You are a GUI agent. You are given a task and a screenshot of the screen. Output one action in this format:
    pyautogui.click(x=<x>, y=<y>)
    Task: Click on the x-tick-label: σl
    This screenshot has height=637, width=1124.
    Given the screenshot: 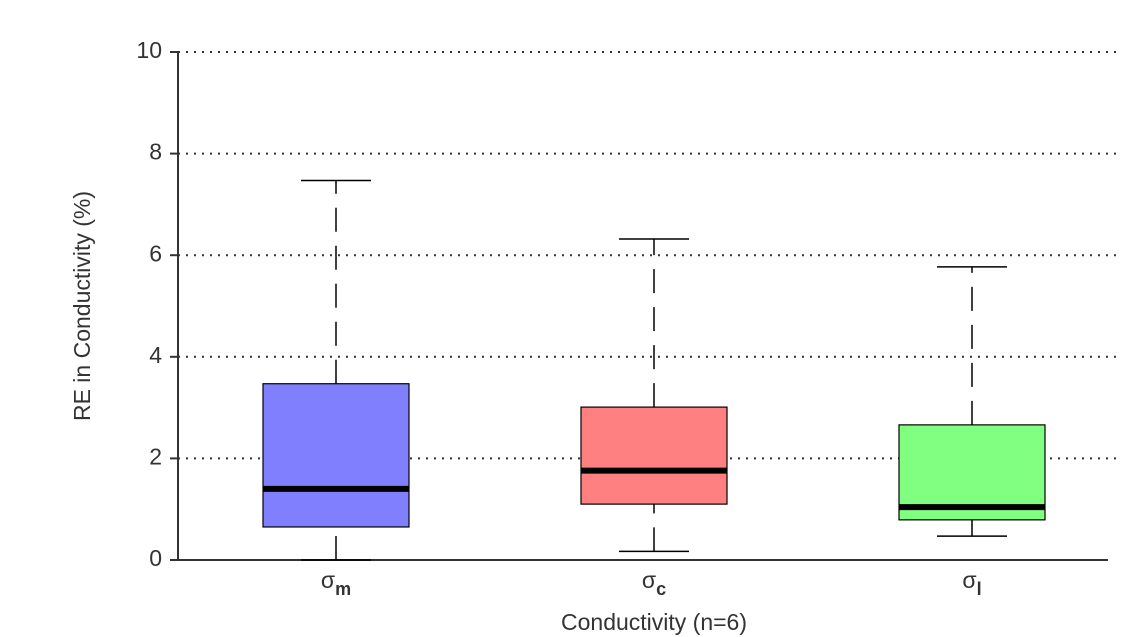 What is the action you would take?
    pyautogui.click(x=971, y=583)
    